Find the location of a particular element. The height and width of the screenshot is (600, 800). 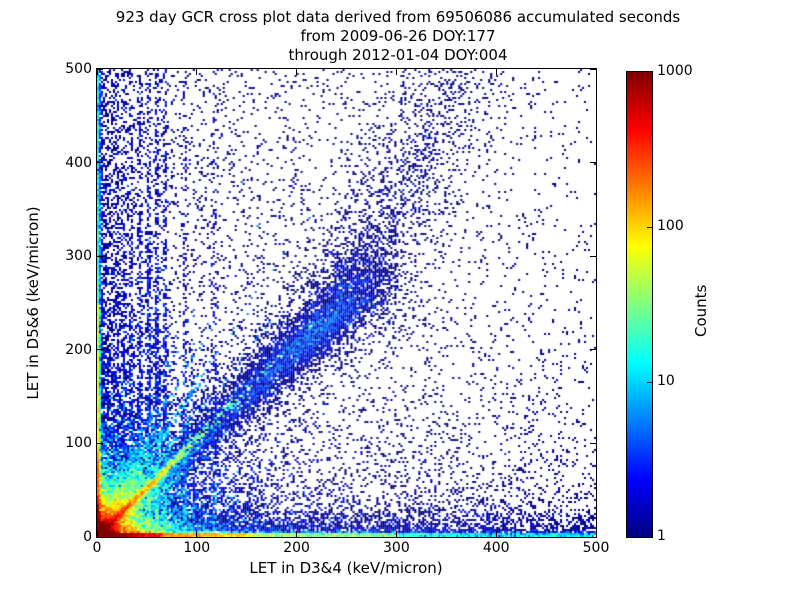

colorbar-tick-label: 10 is located at coordinates (666, 381).